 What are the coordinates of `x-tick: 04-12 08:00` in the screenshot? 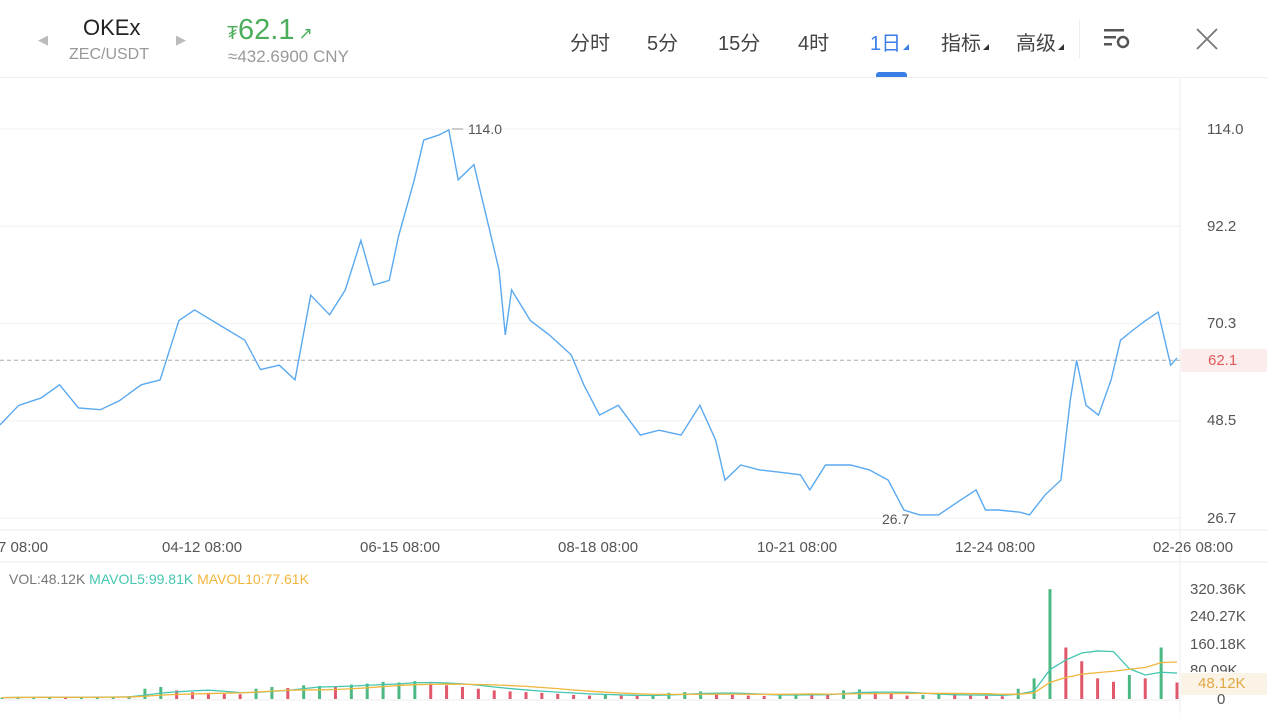 It's located at (202, 547).